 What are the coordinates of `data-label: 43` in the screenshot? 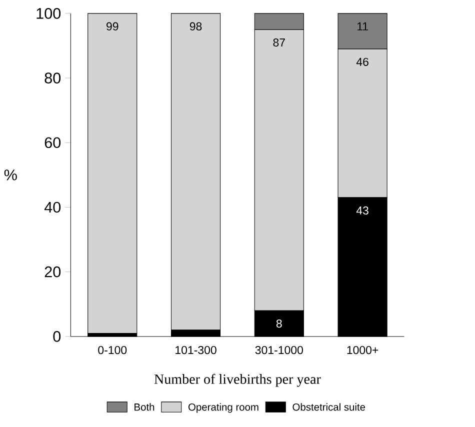 It's located at (362, 210).